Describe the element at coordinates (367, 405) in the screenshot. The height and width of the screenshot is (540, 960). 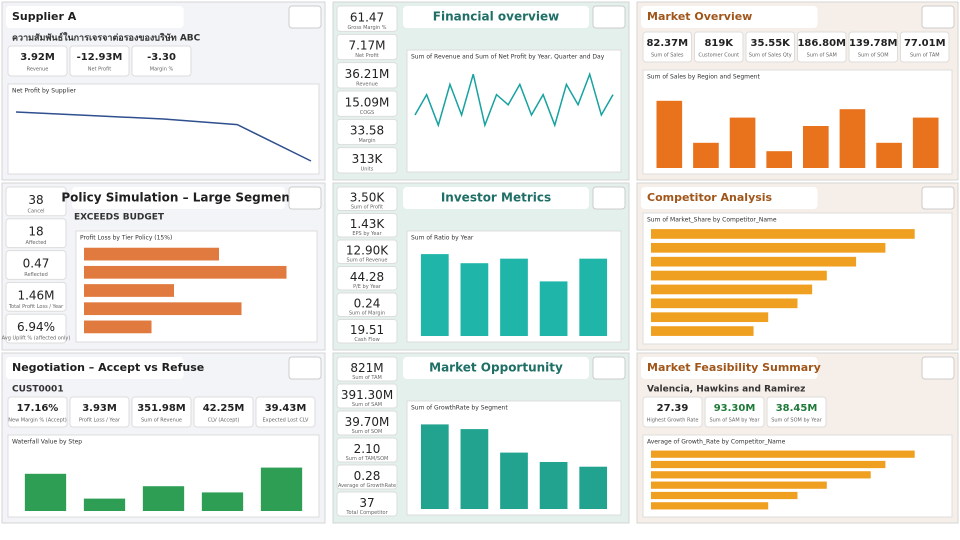
I see `kpi-label: Sum of SAM` at that location.